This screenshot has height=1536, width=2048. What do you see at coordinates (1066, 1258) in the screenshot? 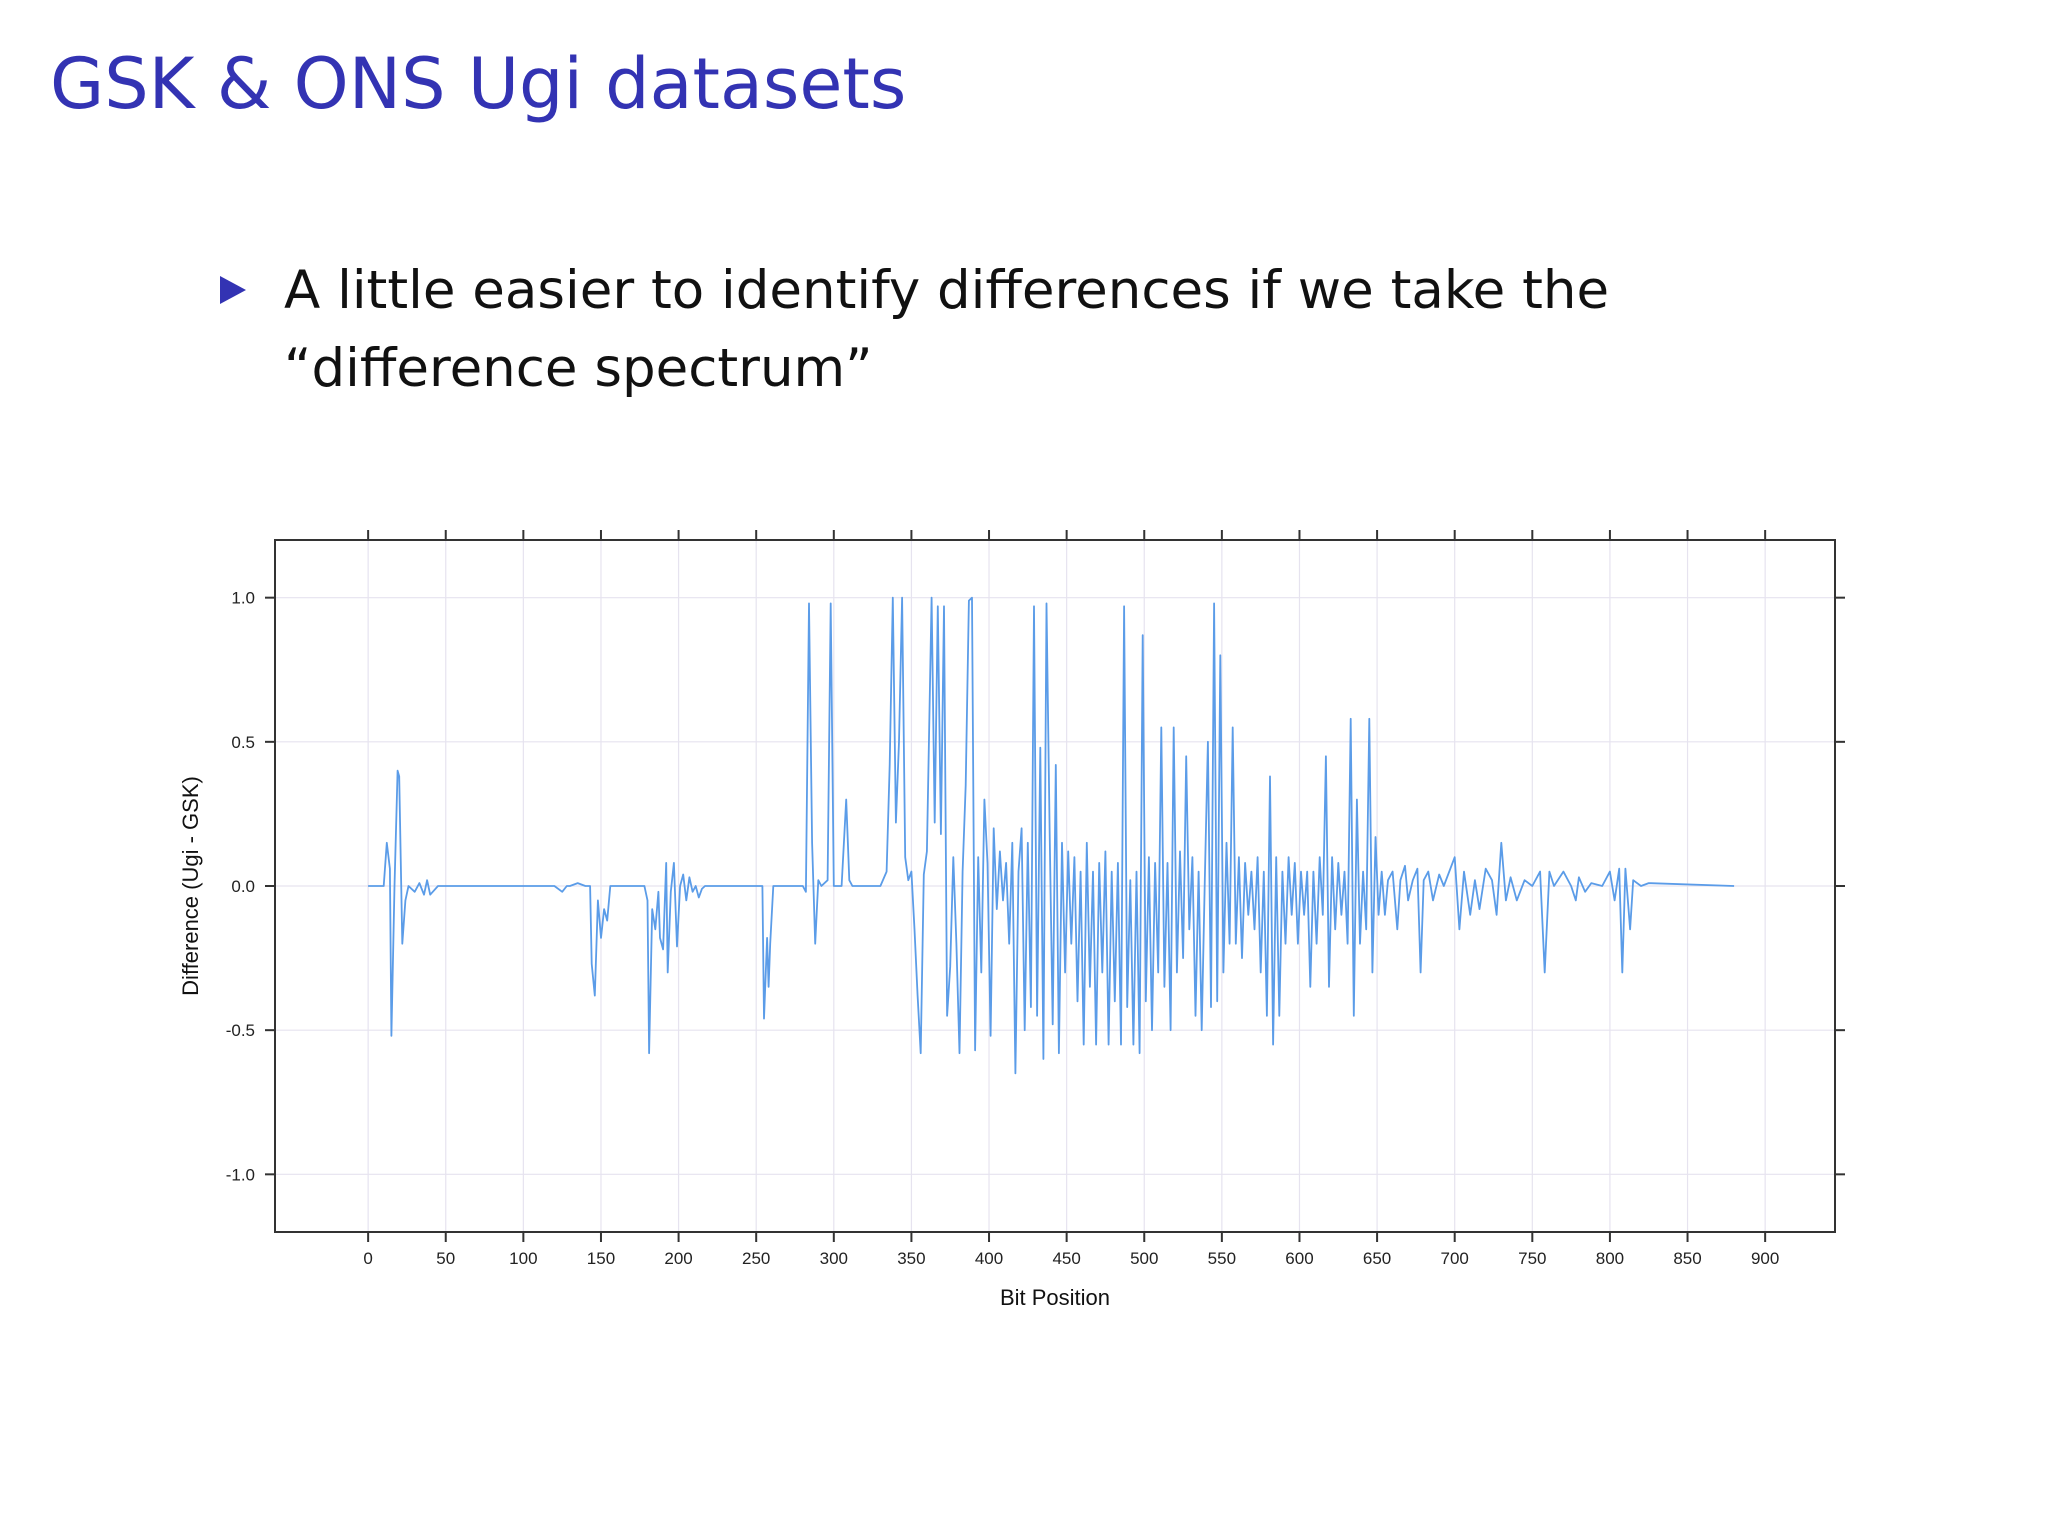
I see `x-tick-label: 450` at bounding box center [1066, 1258].